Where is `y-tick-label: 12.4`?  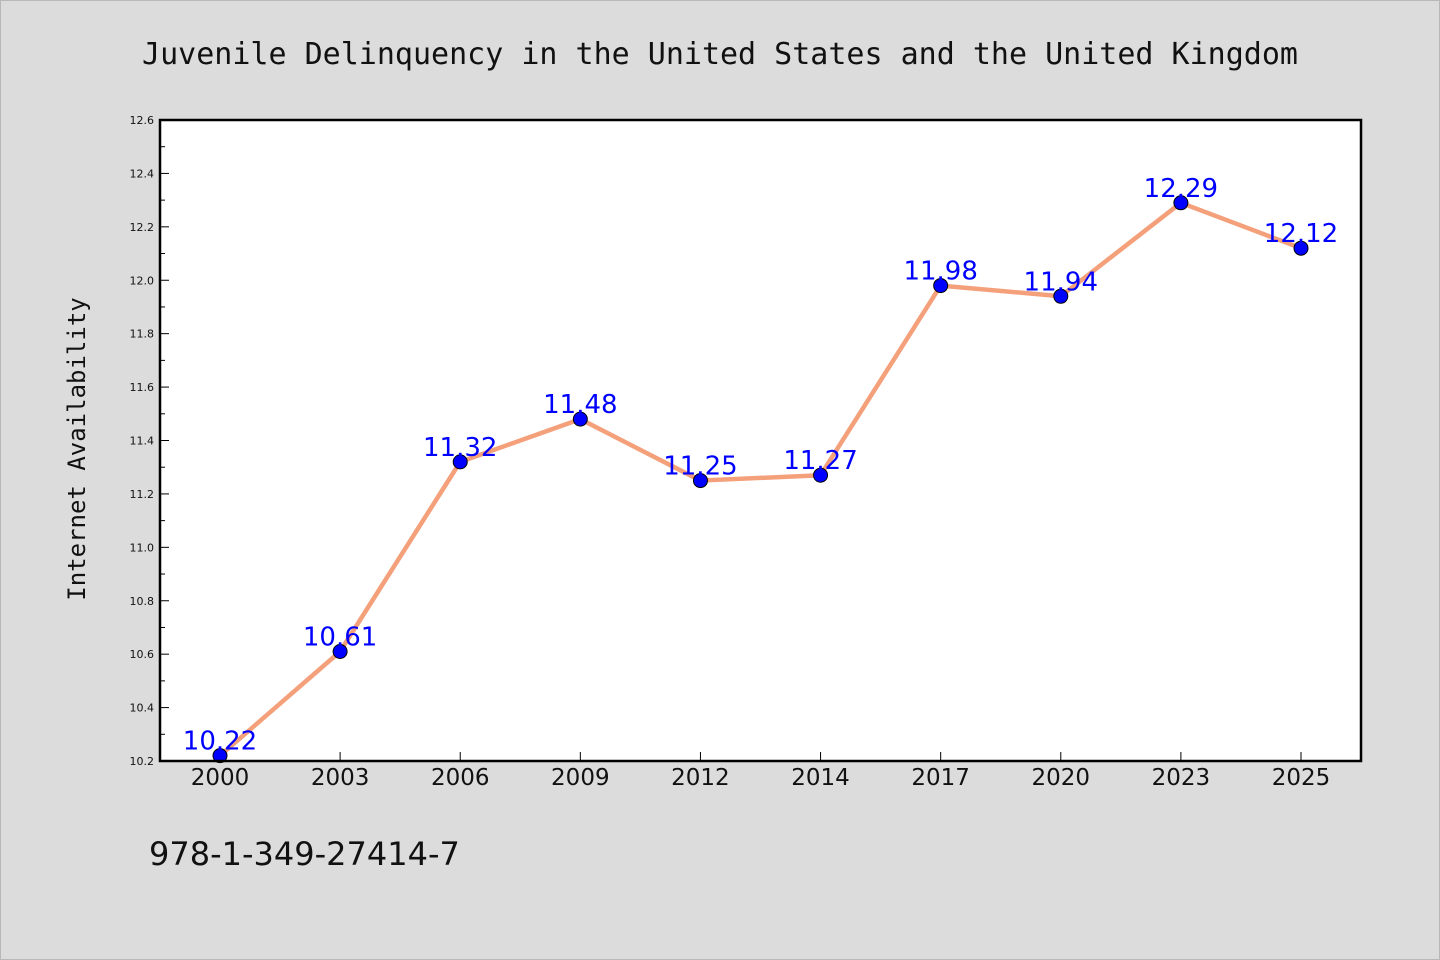 y-tick-label: 12.4 is located at coordinates (142, 173).